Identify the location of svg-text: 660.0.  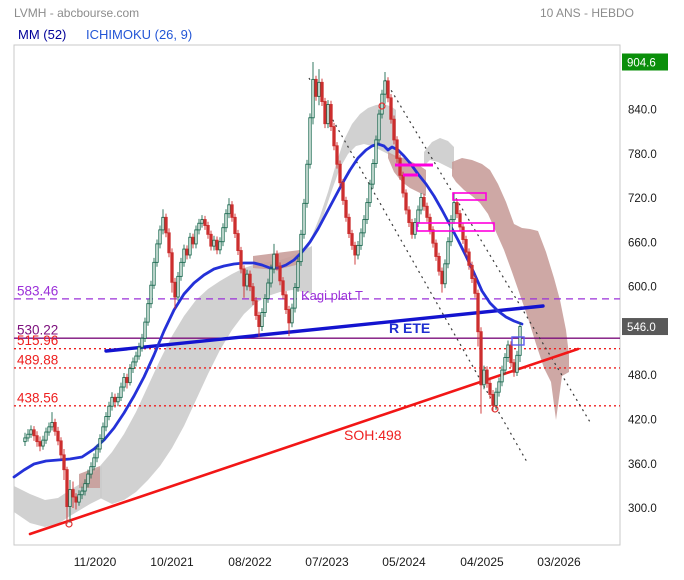
(642, 243).